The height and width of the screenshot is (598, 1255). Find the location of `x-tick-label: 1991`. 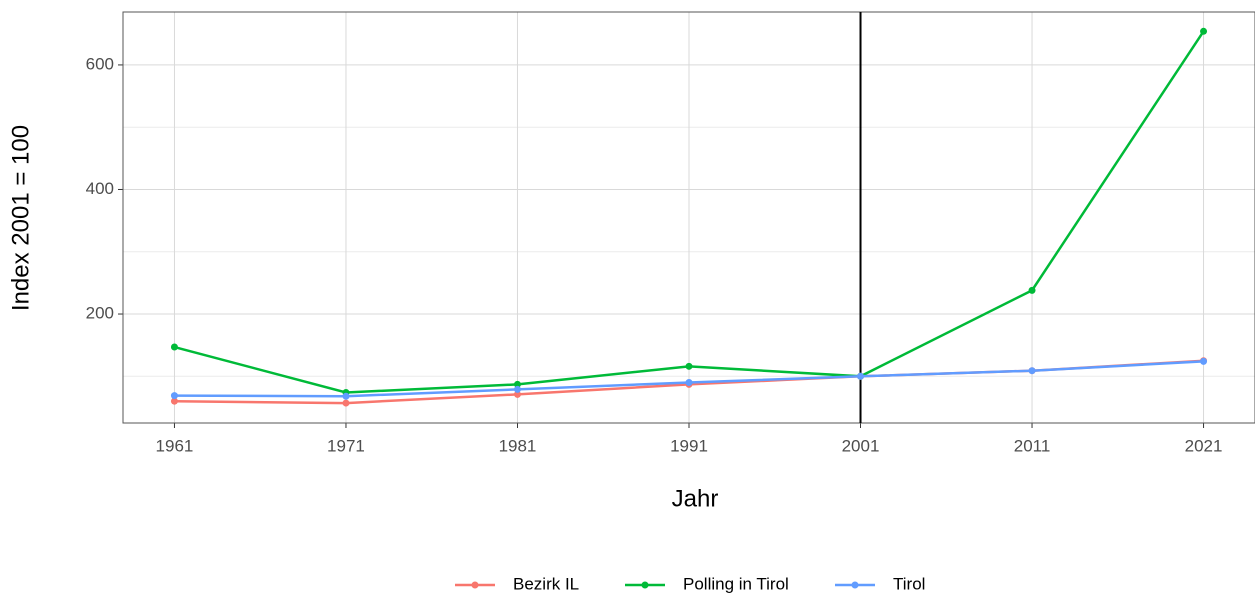

x-tick-label: 1991 is located at coordinates (689, 445).